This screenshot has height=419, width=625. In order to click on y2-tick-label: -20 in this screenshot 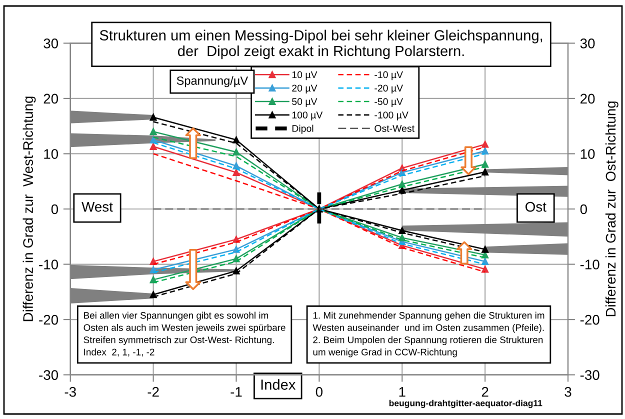, I will do `click(590, 319)`.